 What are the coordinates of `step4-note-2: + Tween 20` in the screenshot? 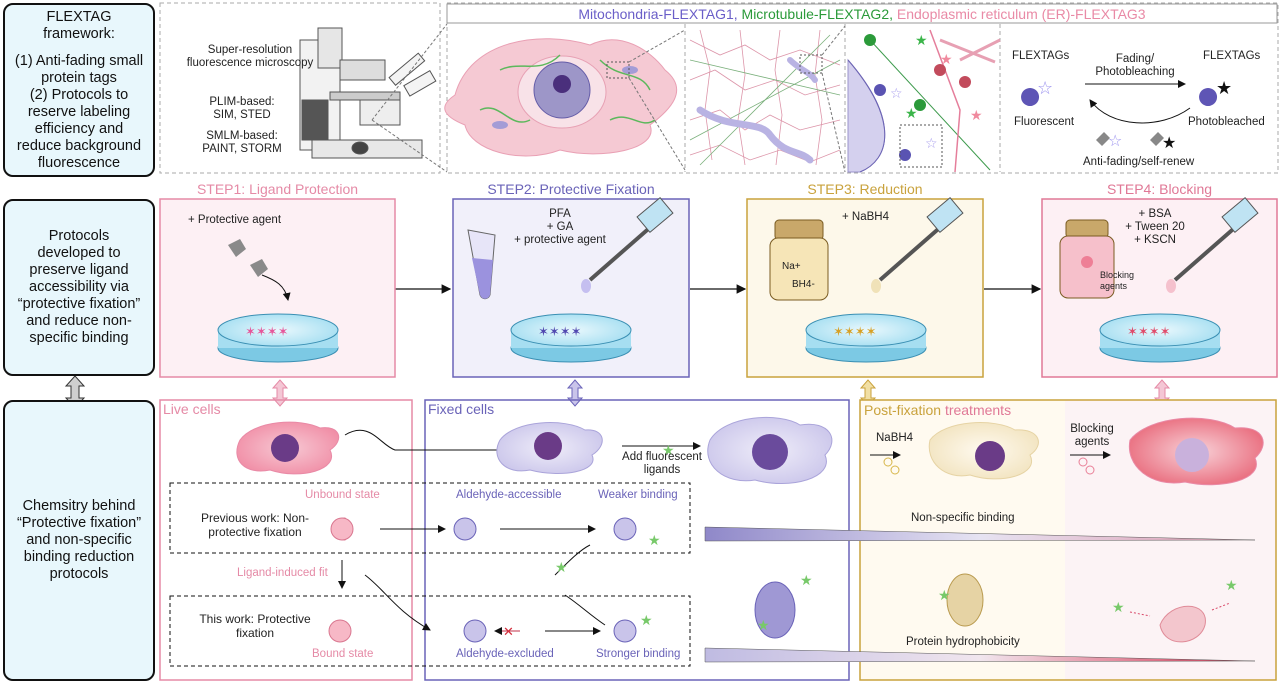 It's located at (1155, 227).